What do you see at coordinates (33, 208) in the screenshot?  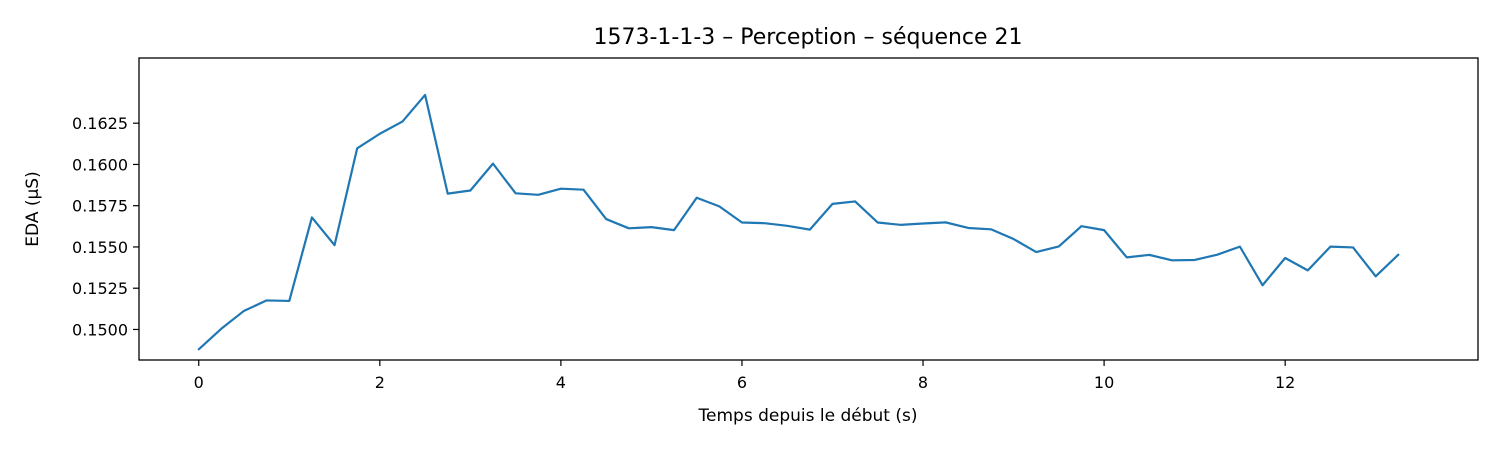 I see `y-axis-label: EDA (µS)` at bounding box center [33, 208].